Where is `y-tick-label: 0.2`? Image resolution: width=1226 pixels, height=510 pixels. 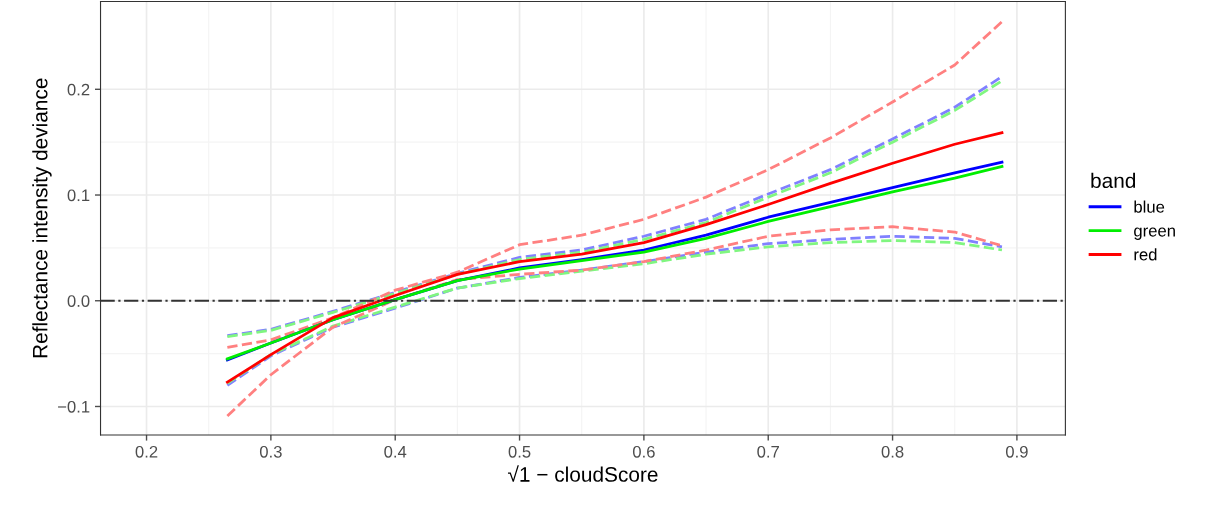 y-tick-label: 0.2 is located at coordinates (78, 89).